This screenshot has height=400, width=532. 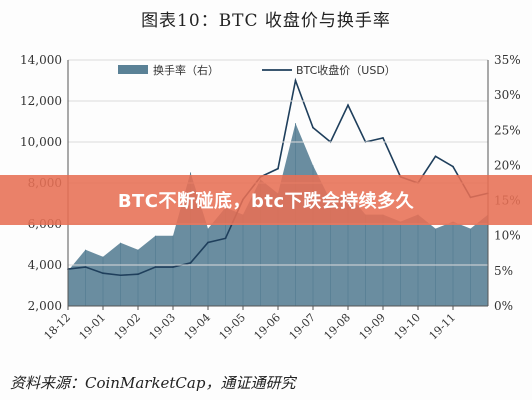 What do you see at coordinates (153, 383) in the screenshot?
I see `source-note: 资料来源：CoinMarketCap，通证通研究` at bounding box center [153, 383].